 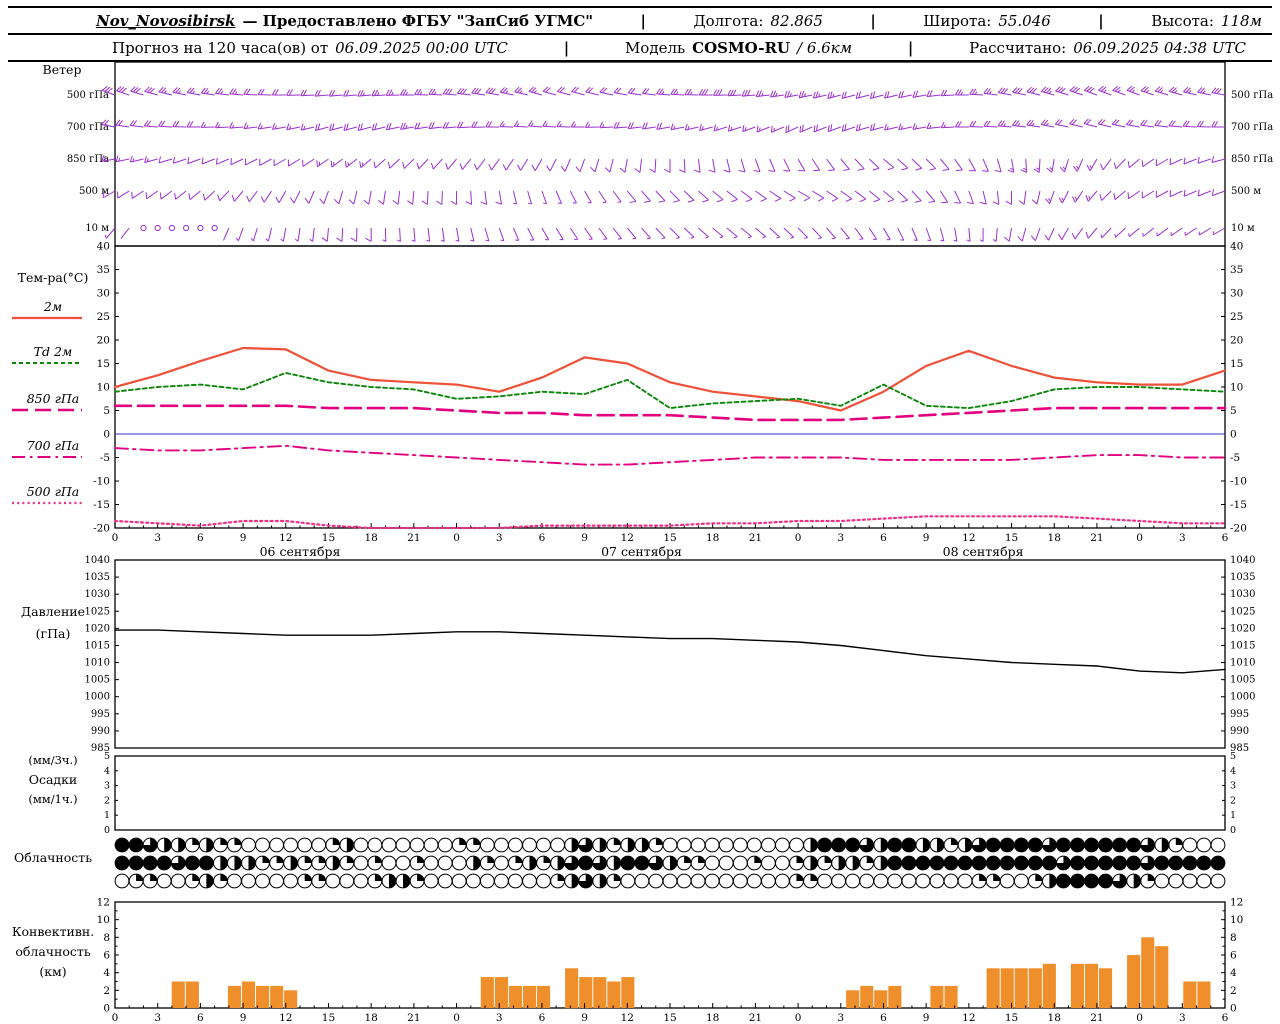 I want to click on svg-text: -10, so click(x=101, y=482).